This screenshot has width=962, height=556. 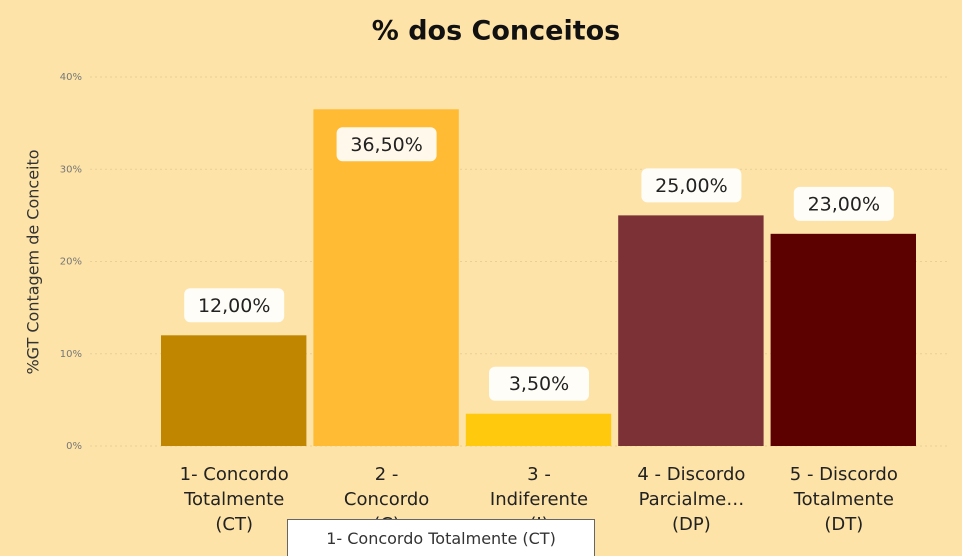 I want to click on x-tick-label: 4 - Discordo Parcialme… (DP), so click(x=691, y=499).